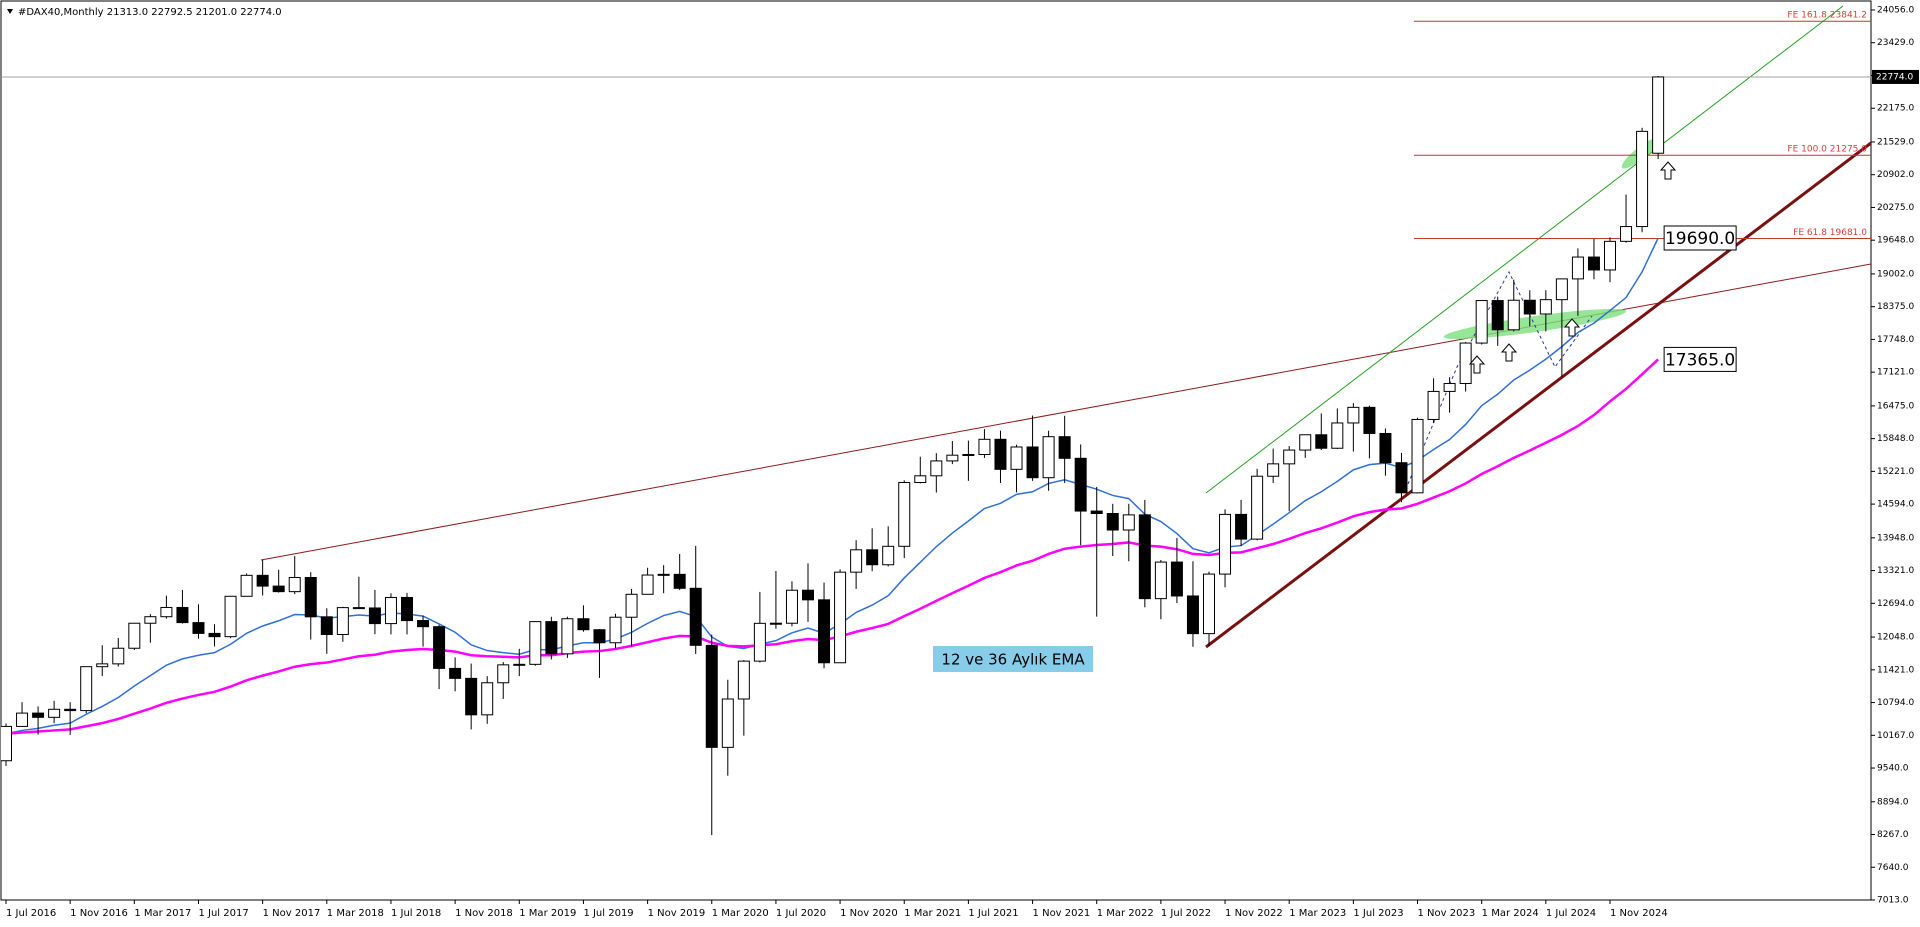 The width and height of the screenshot is (1920, 927). Describe the element at coordinates (1895, 208) in the screenshot. I see `y-tick-label: 20275.0` at that location.